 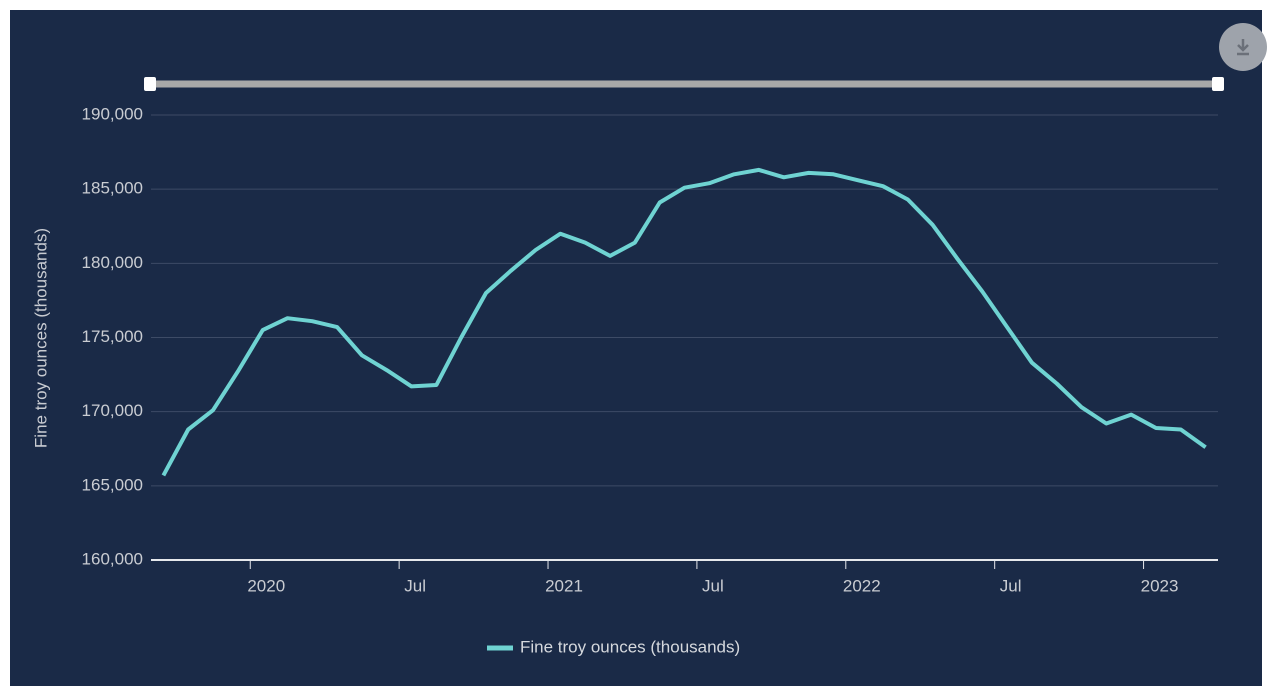 What do you see at coordinates (112, 484) in the screenshot?
I see `y-tick-label: 165,000` at bounding box center [112, 484].